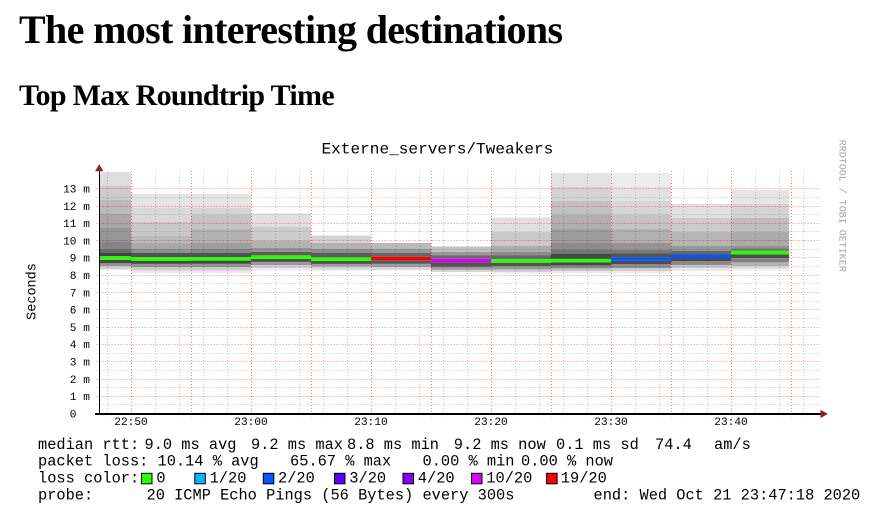  I want to click on svg-text: 9.0 ms avg, so click(191, 445).